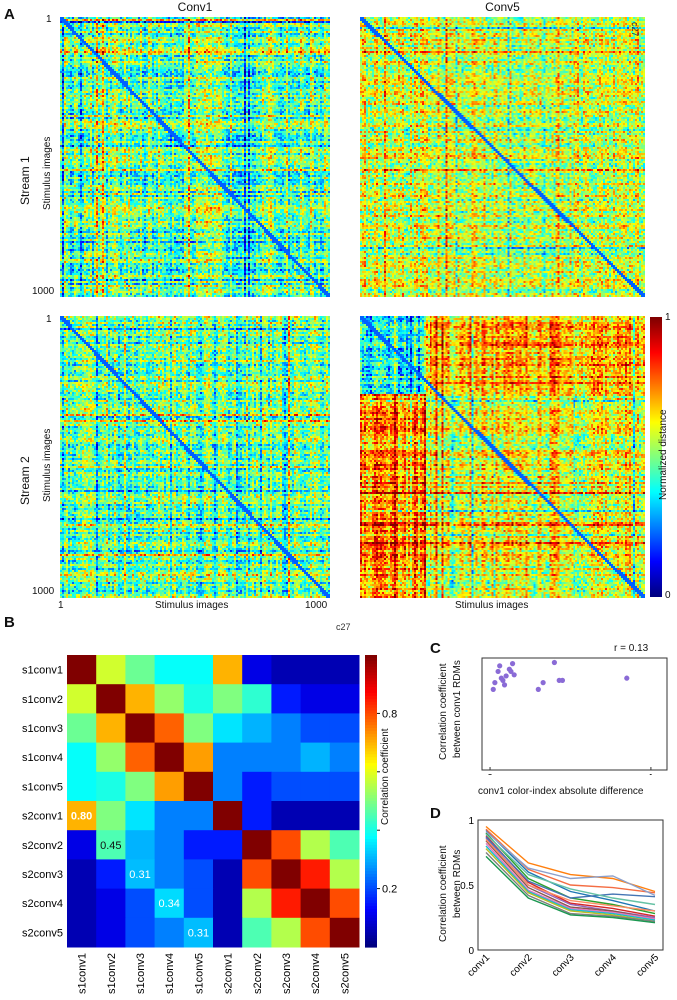 This screenshot has width=677, height=1000. Describe the element at coordinates (229, 973) in the screenshot. I see `matrix-col-label: s2conv1` at that location.